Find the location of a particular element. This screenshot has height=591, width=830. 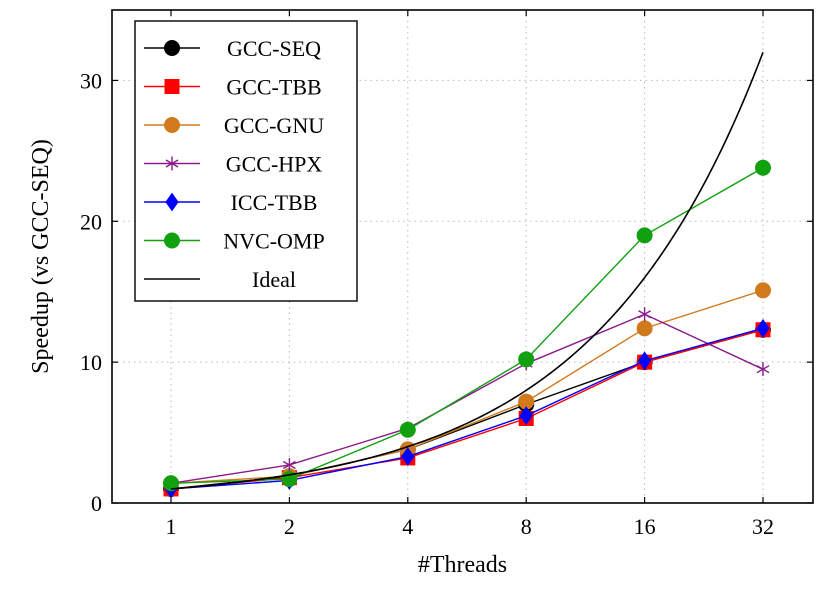

x-tick-label: 1 is located at coordinates (171, 526).